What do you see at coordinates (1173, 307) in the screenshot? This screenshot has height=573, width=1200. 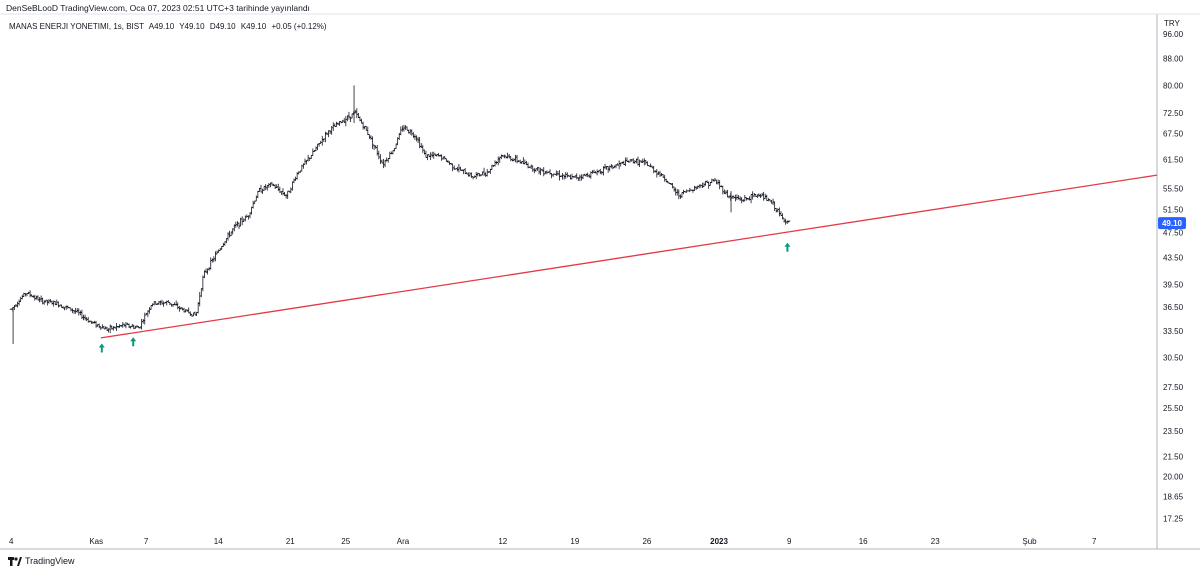 I see `y-tick-label: 36.50` at bounding box center [1173, 307].